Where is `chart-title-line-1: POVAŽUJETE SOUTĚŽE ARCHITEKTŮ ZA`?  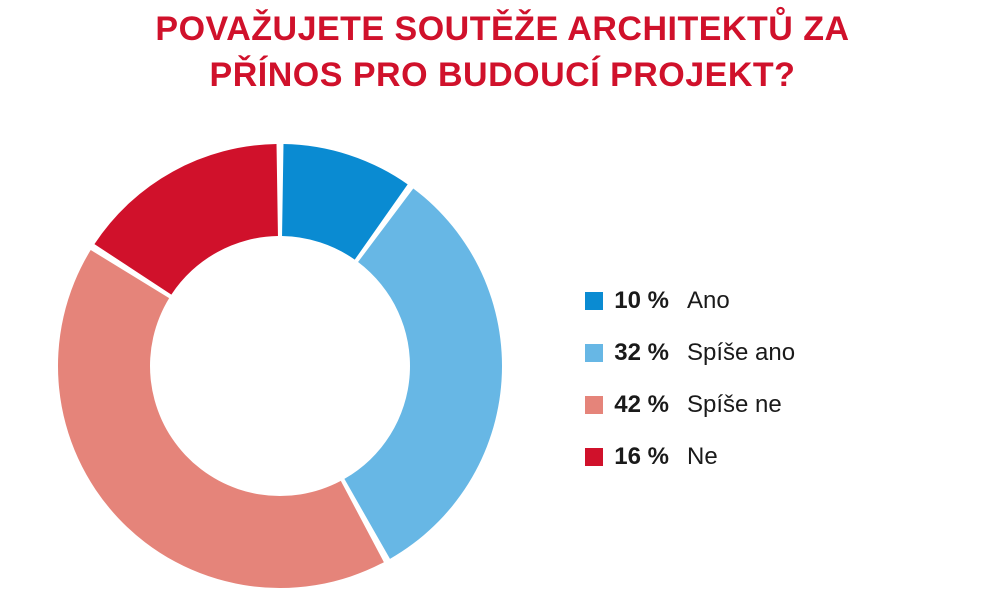 chart-title-line-1: POVAŽUJETE SOUTĚŽE ARCHITEKTŮ ZA is located at coordinates (502, 29).